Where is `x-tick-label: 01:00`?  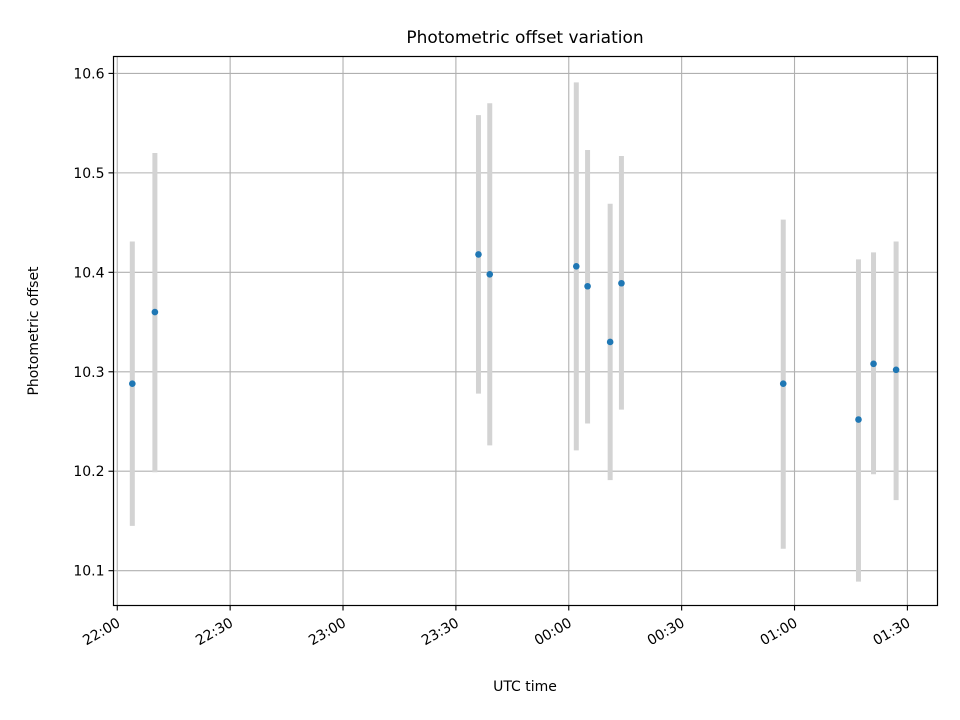
x-tick-label: 01:00 is located at coordinates (779, 632).